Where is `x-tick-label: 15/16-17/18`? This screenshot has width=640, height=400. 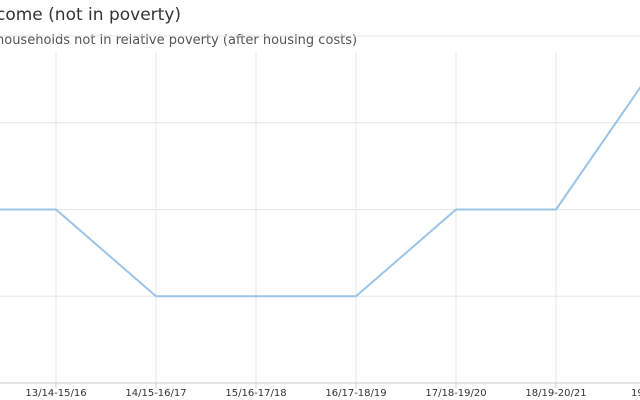 x-tick-label: 15/16-17/18 is located at coordinates (255, 393).